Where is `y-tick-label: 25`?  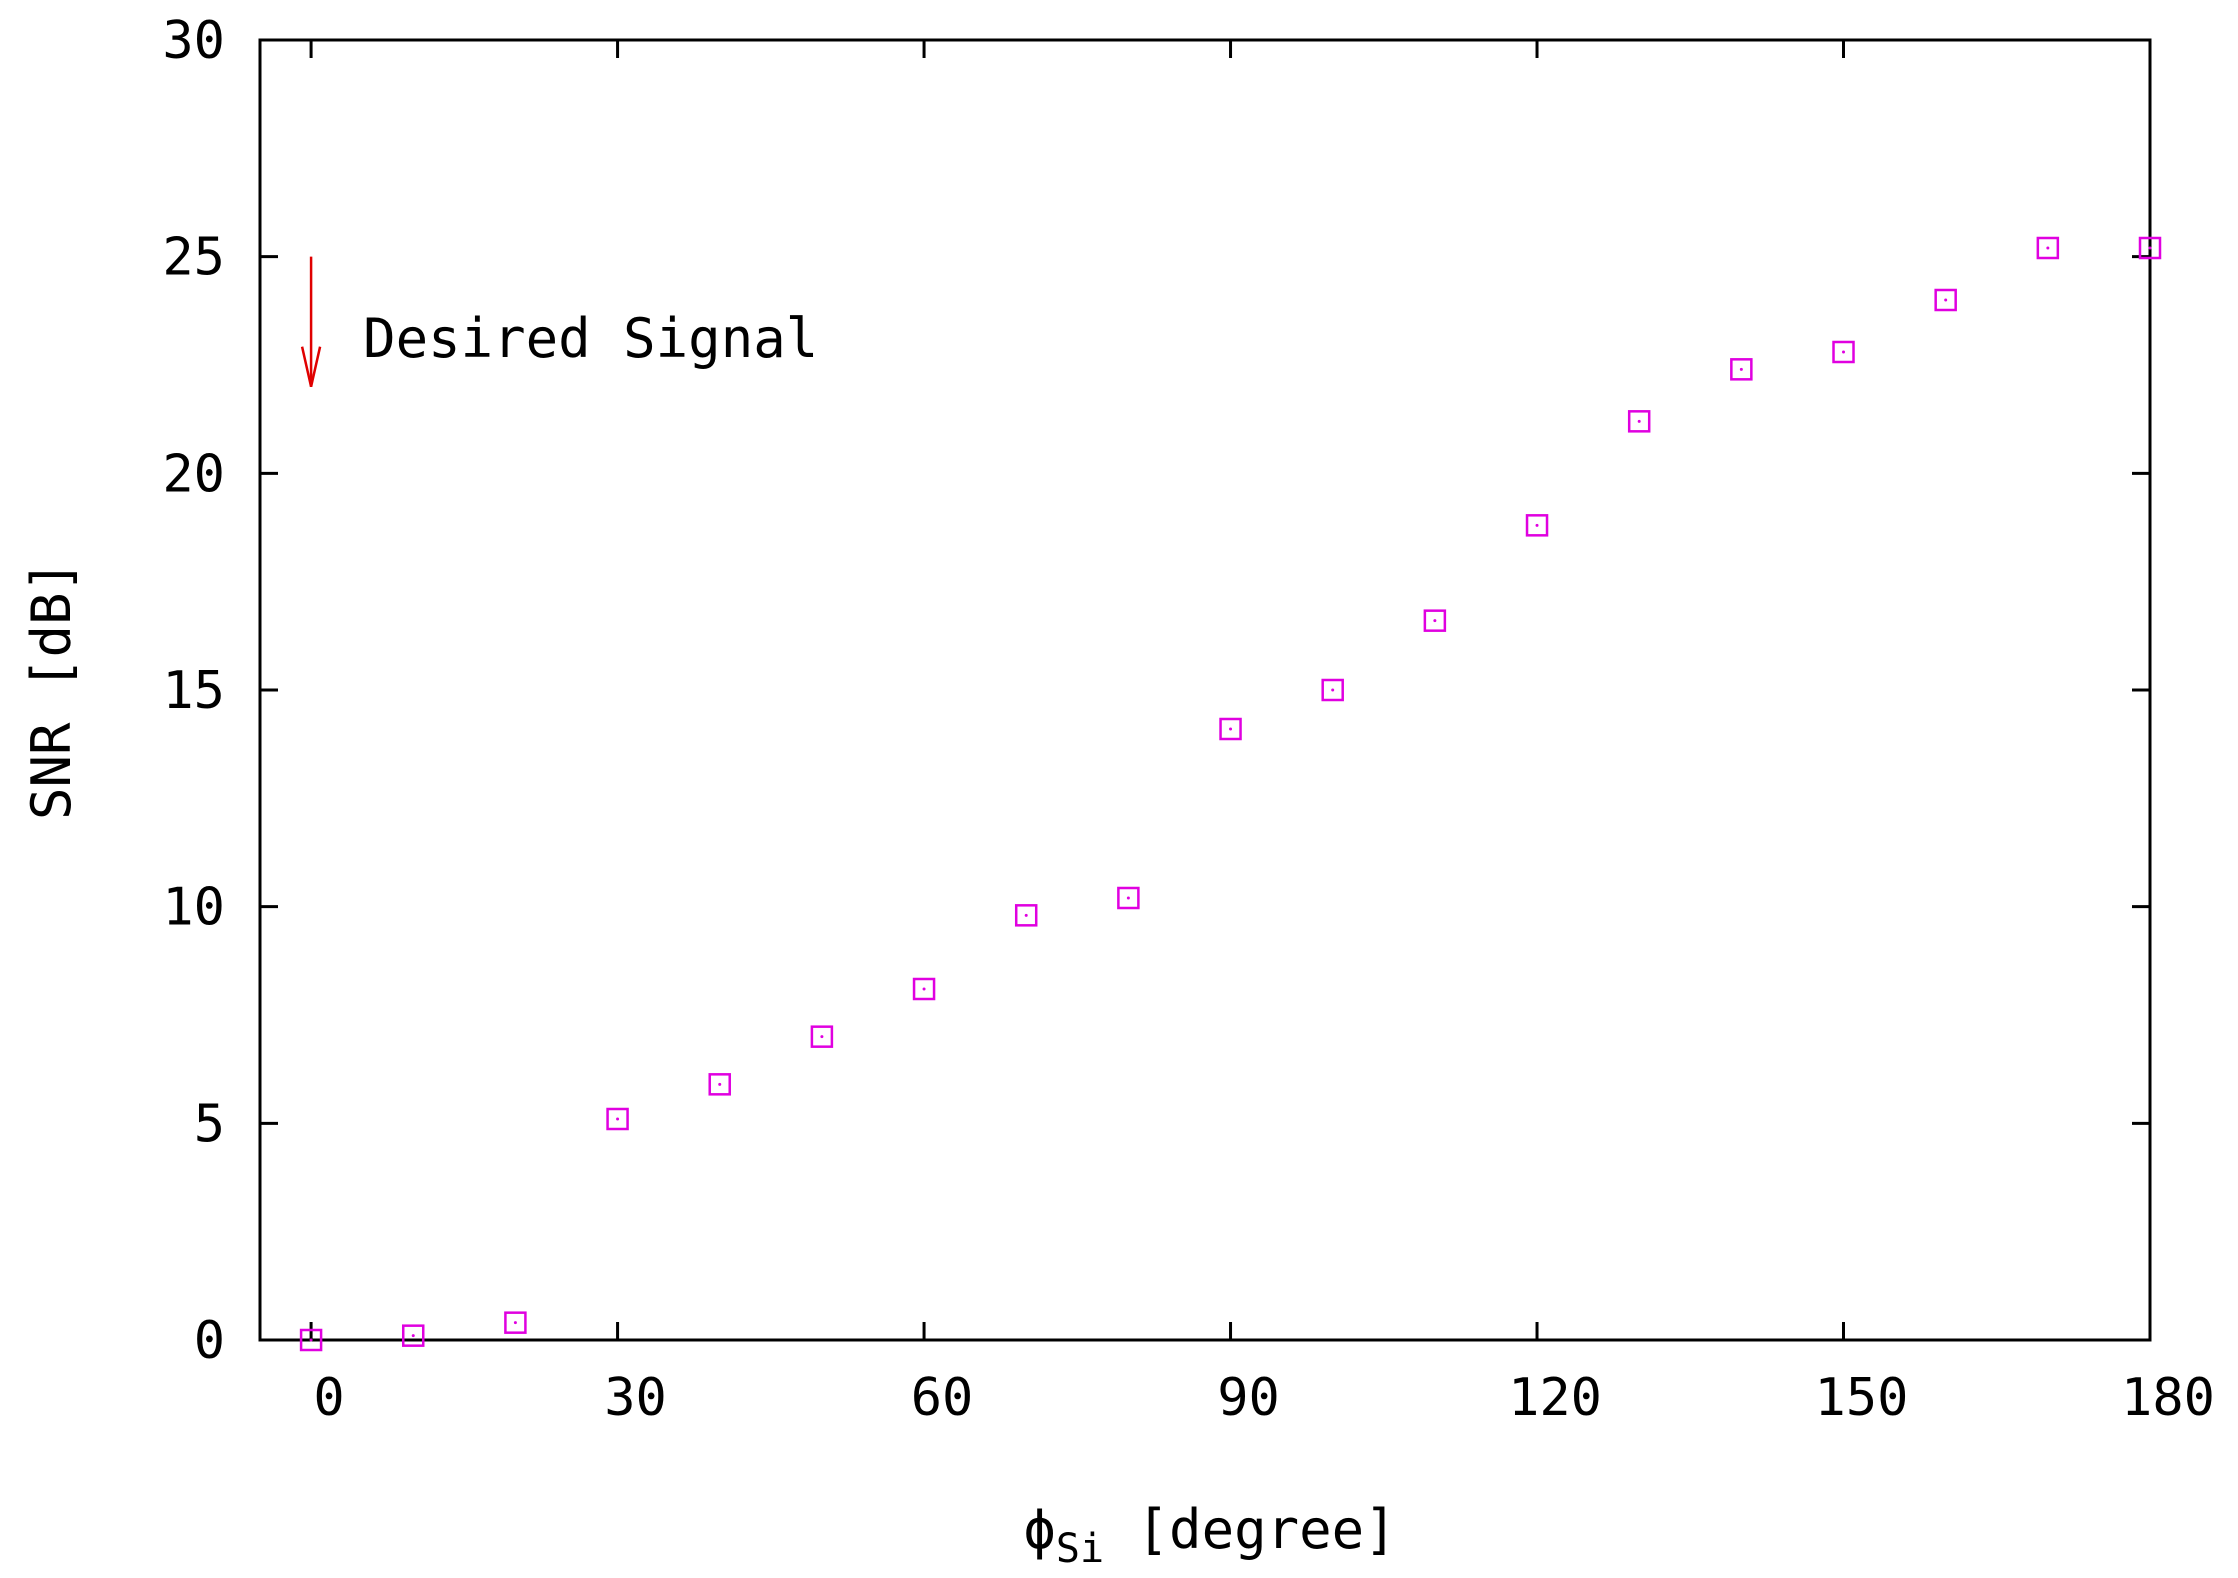 y-tick-label: 25 is located at coordinates (193, 258).